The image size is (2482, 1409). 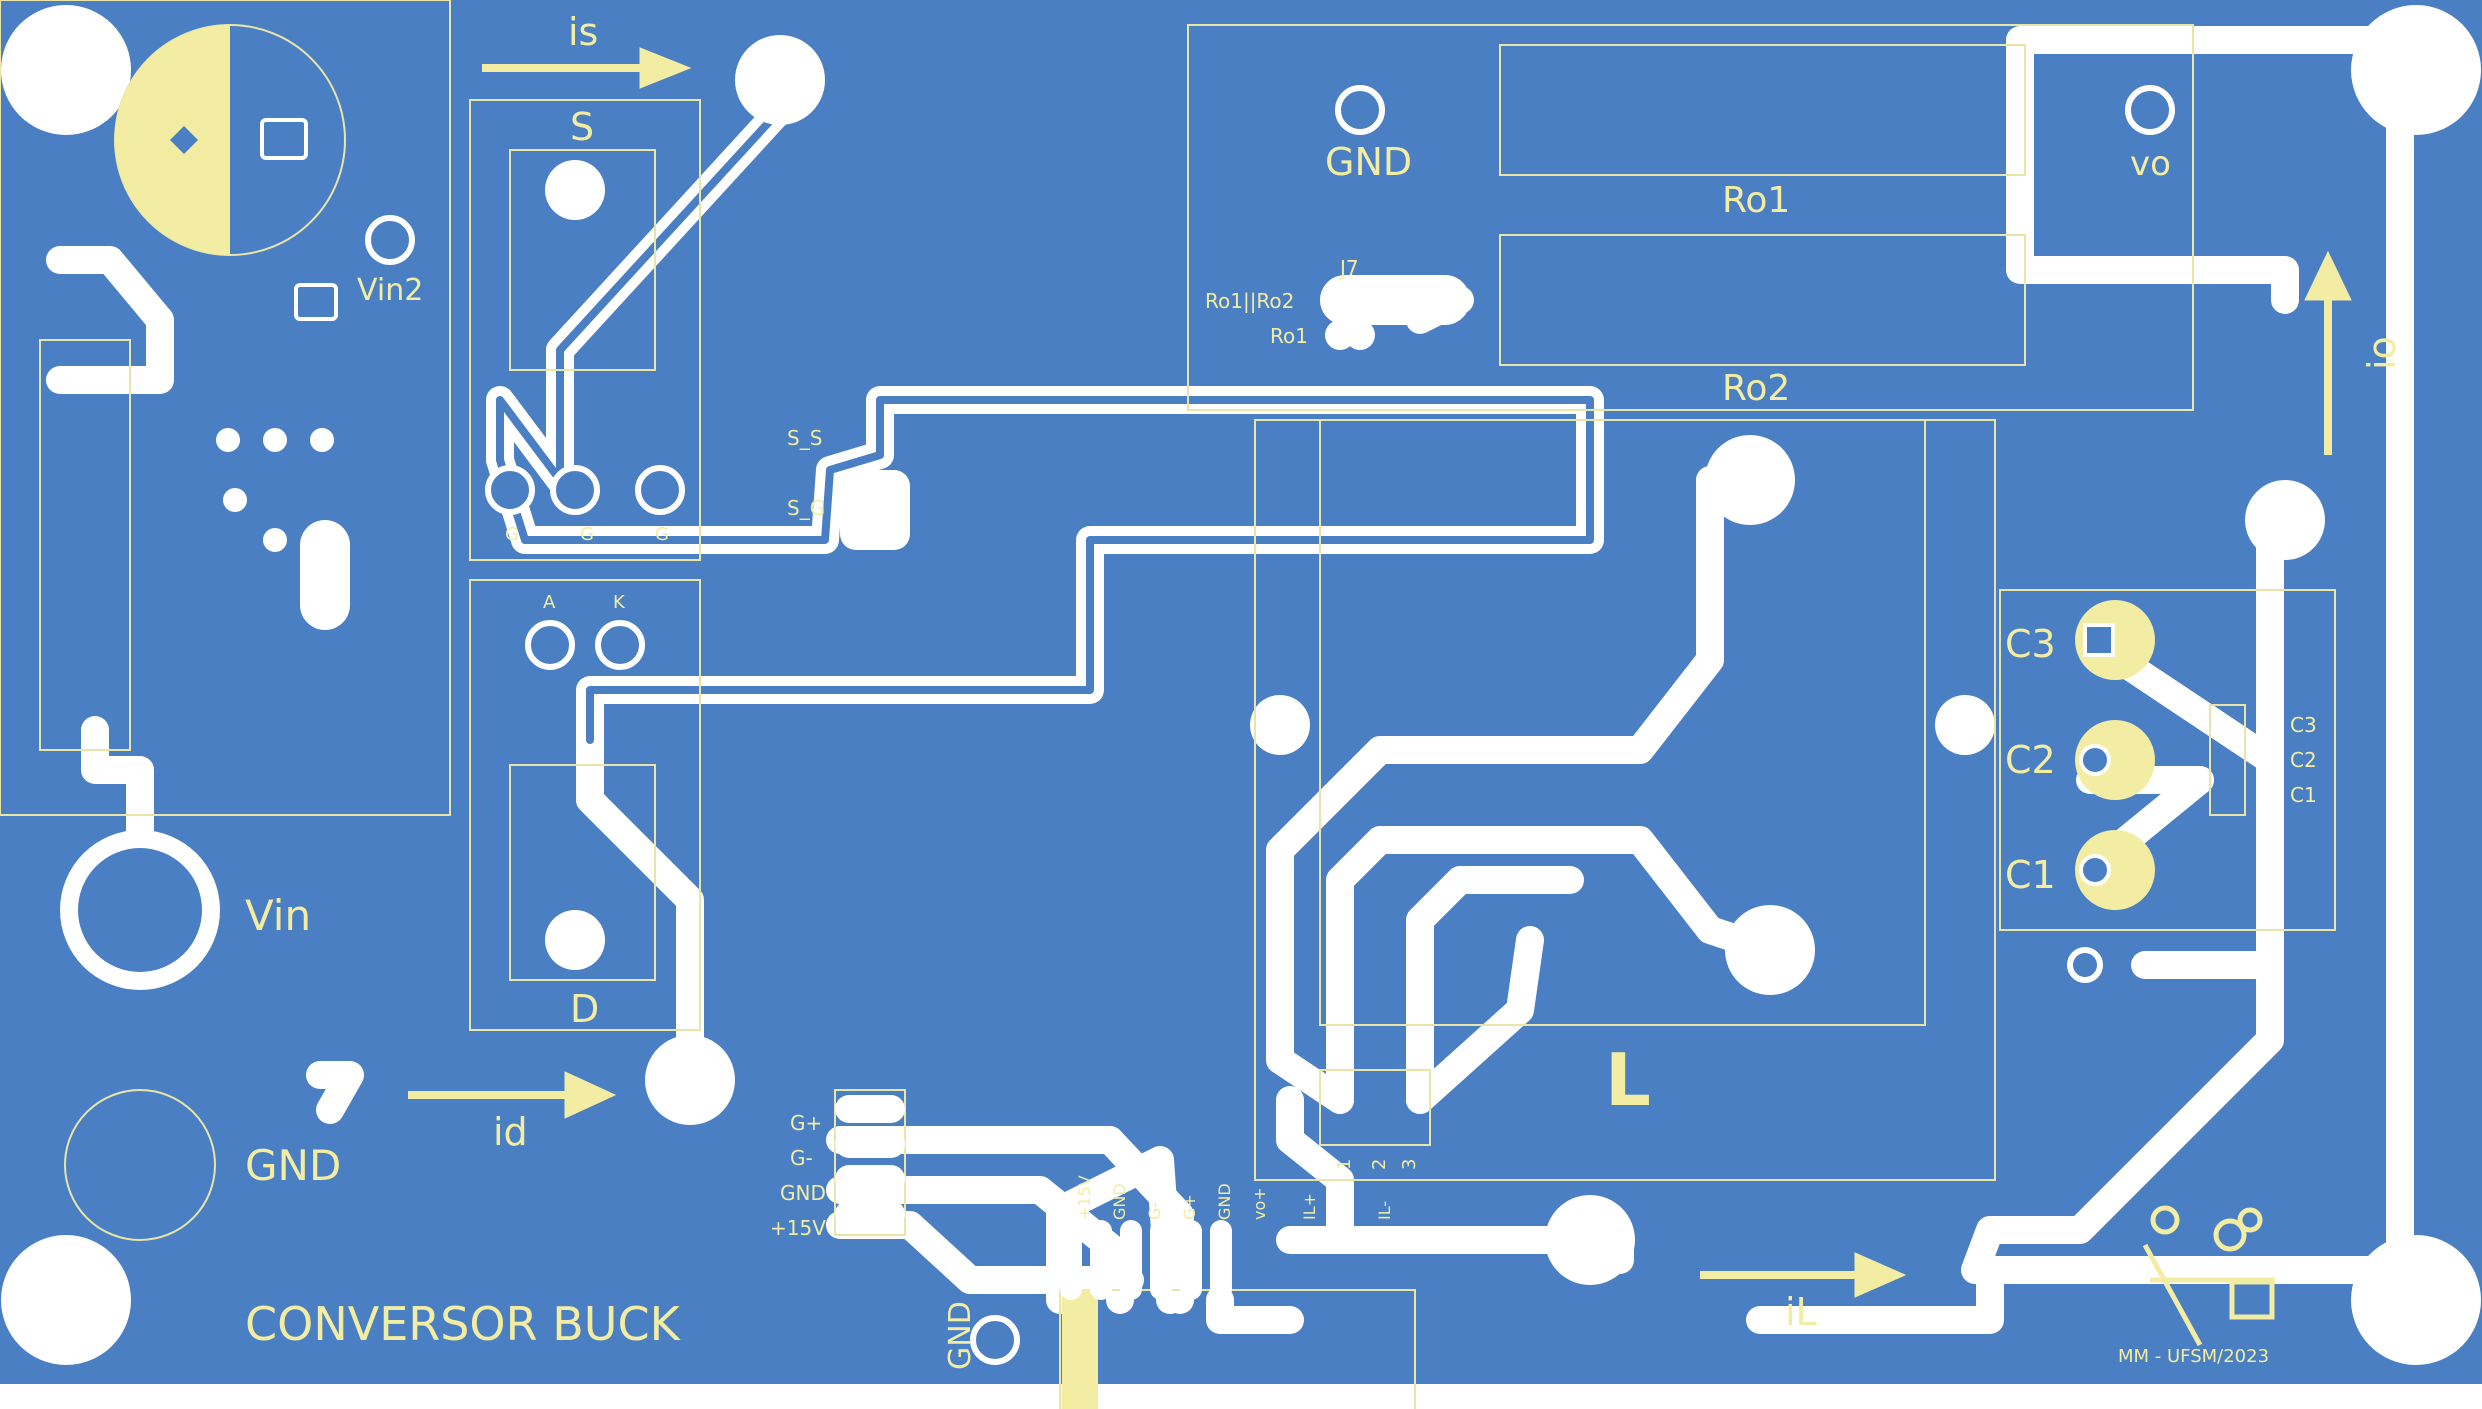 I want to click on diode-label: D, so click(x=584, y=1009).